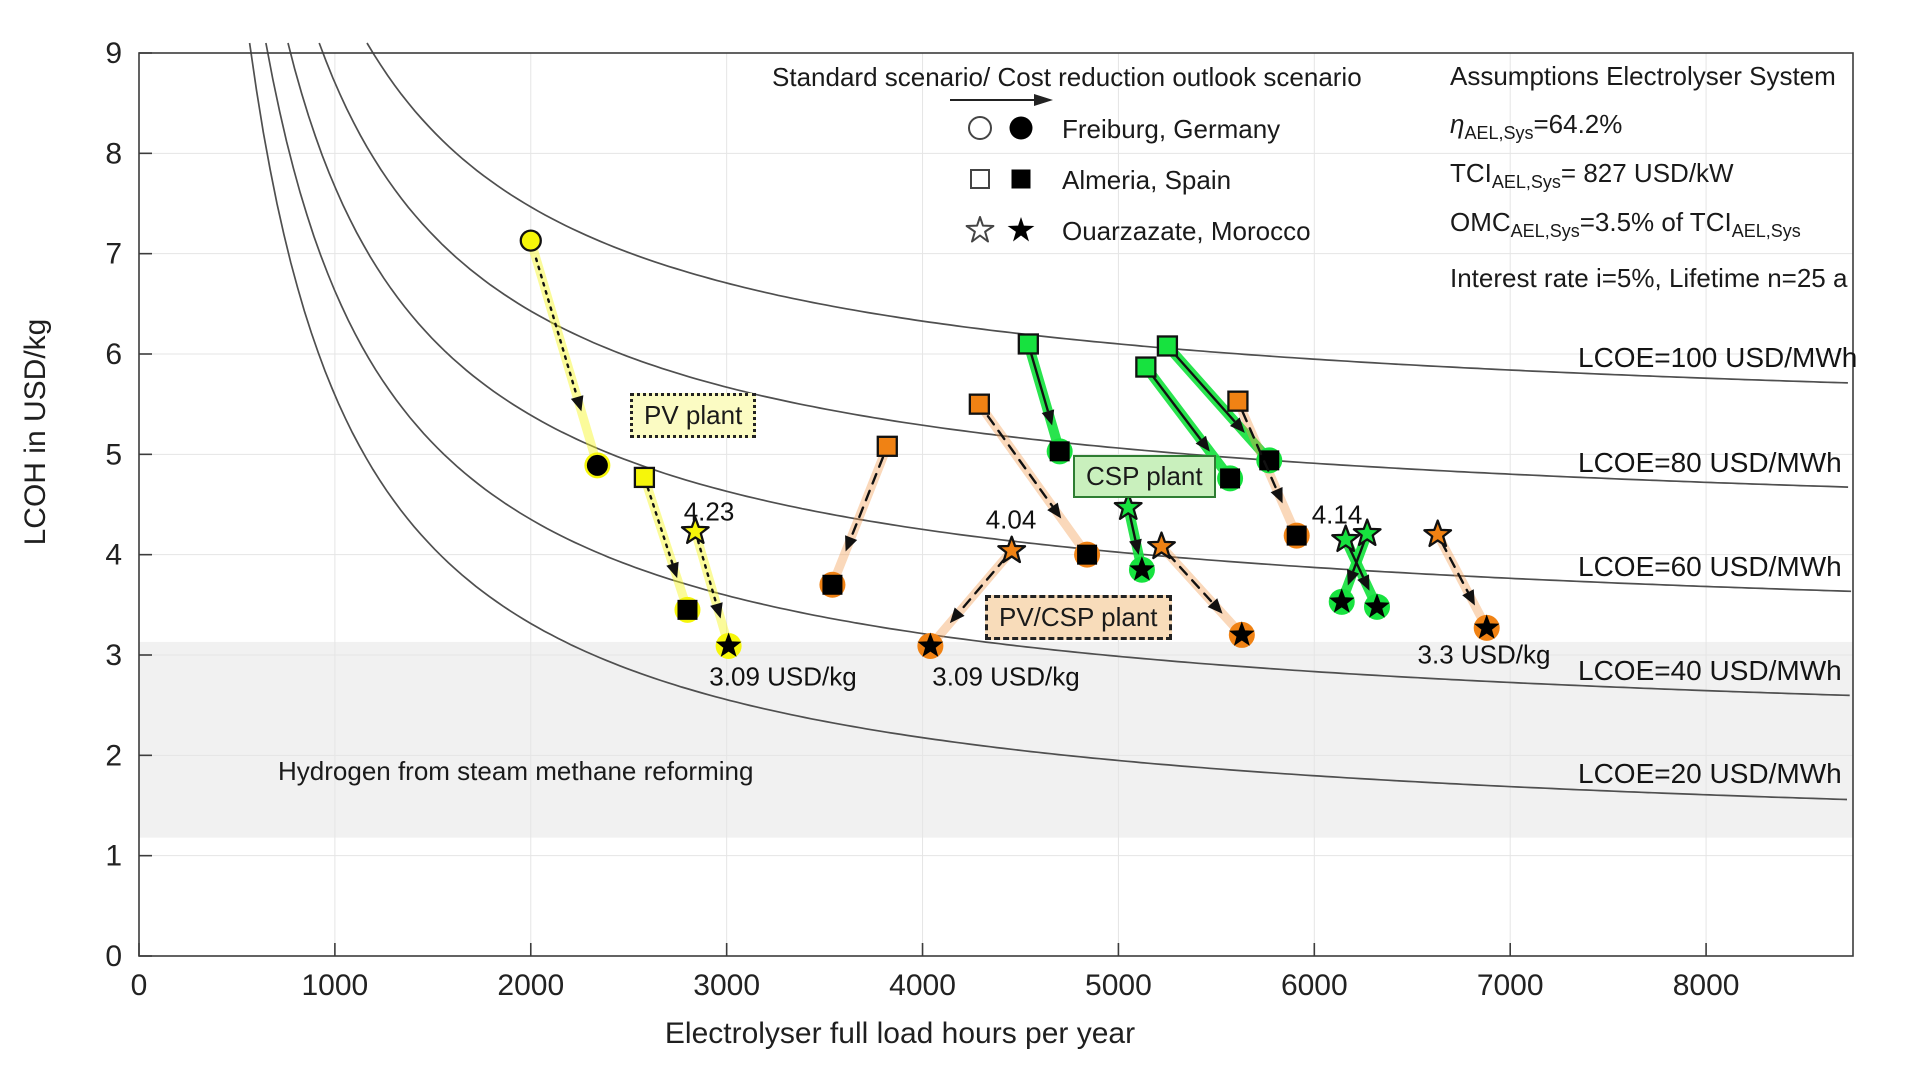 The image size is (1920, 1080). Describe the element at coordinates (113, 153) in the screenshot. I see `y-tick-label: 8` at that location.